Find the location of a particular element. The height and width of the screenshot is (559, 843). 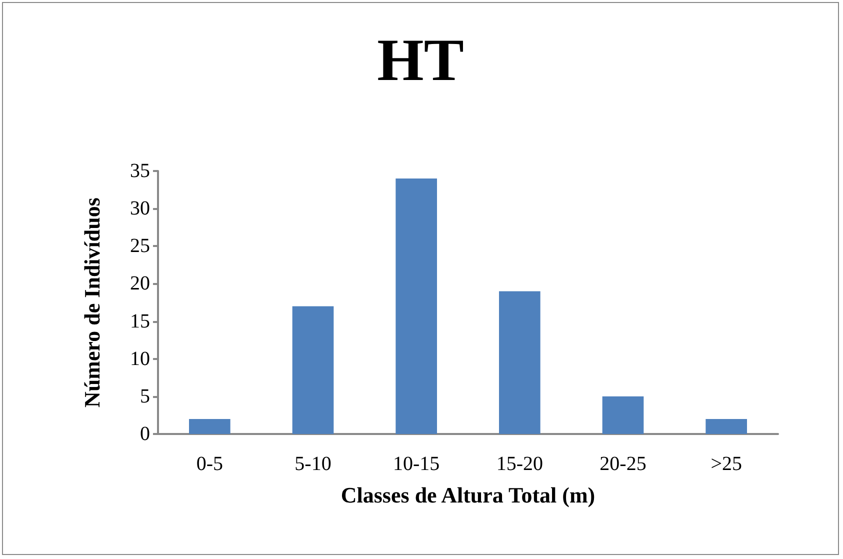

x-tick-label: 0-5 is located at coordinates (210, 464).